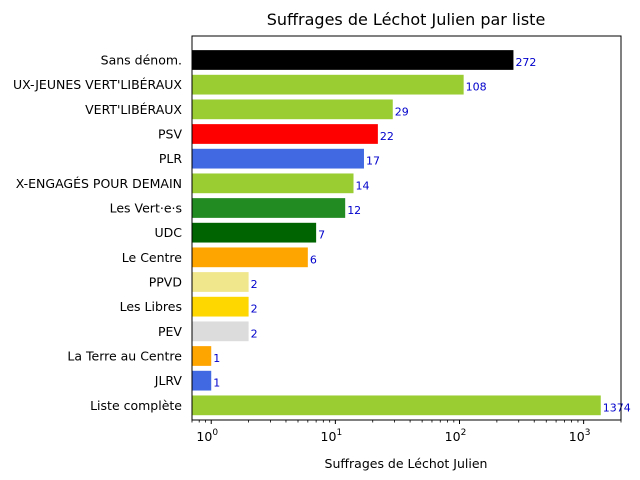 The image size is (640, 480). Describe the element at coordinates (168, 380) in the screenshot. I see `category-label: JLRV` at that location.